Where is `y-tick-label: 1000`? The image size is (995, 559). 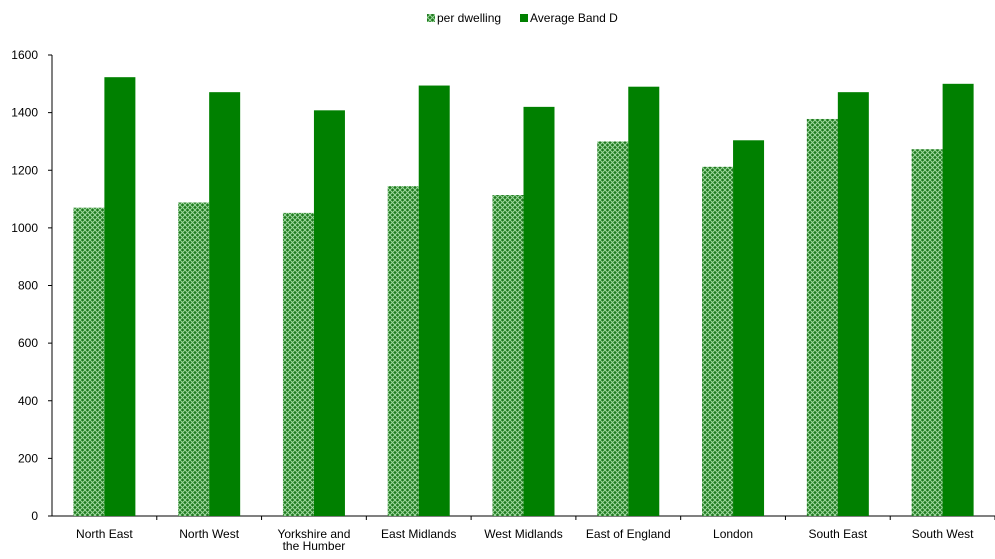 y-tick-label: 1000 is located at coordinates (24, 228).